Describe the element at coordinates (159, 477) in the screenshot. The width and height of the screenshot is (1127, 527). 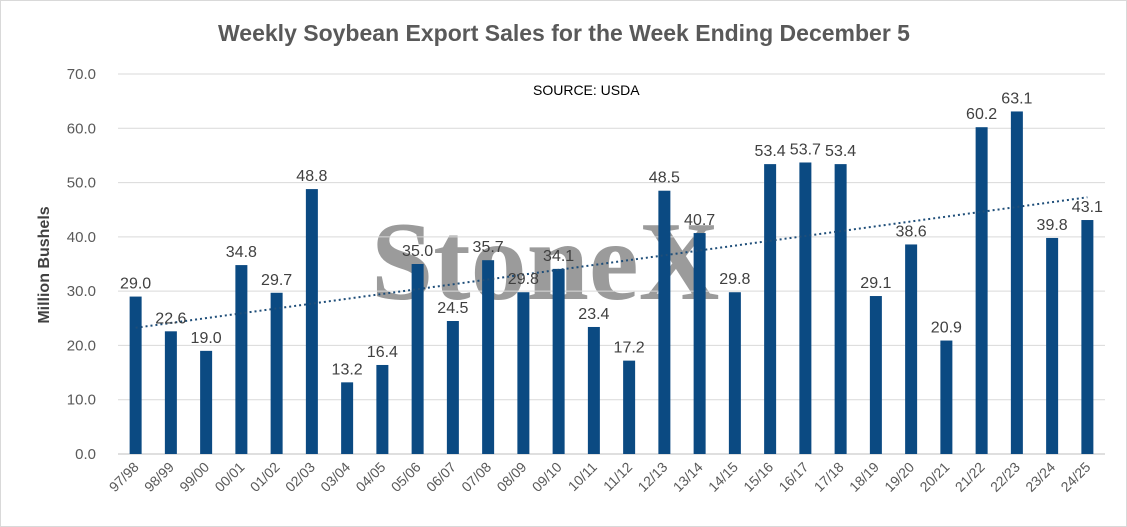
I see `x-tick-label: 98/99` at that location.